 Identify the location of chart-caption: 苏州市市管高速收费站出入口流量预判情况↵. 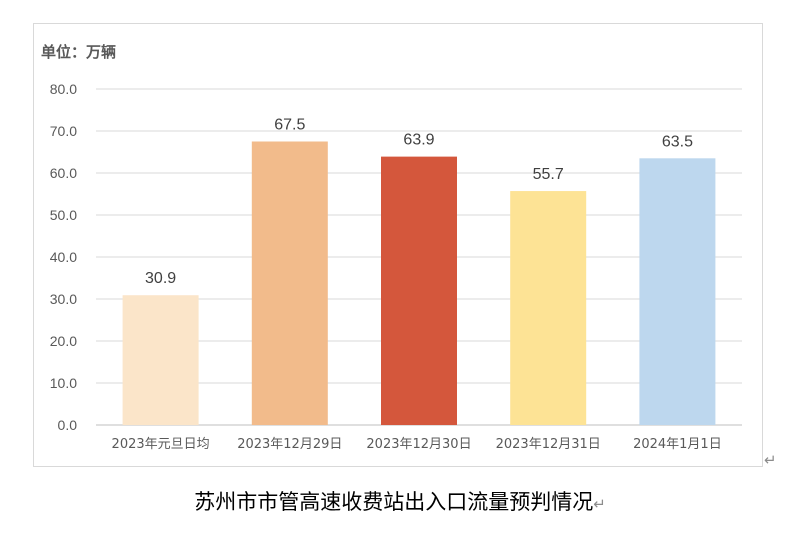
(400, 501).